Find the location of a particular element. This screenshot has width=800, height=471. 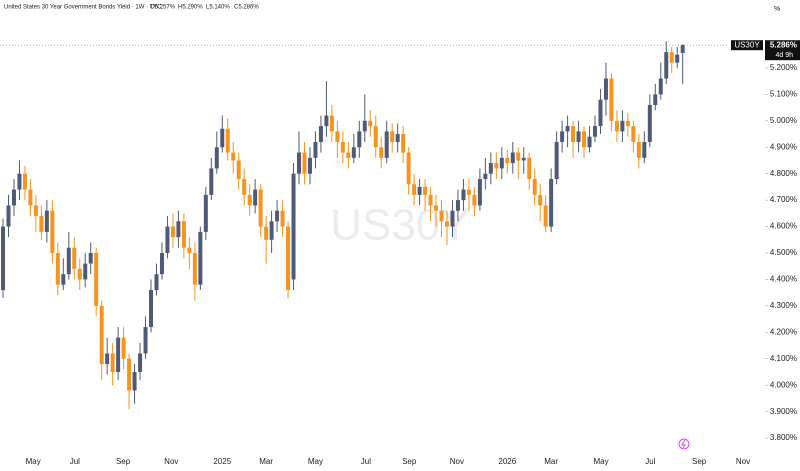

y-tick-label: 4.800% is located at coordinates (783, 173).